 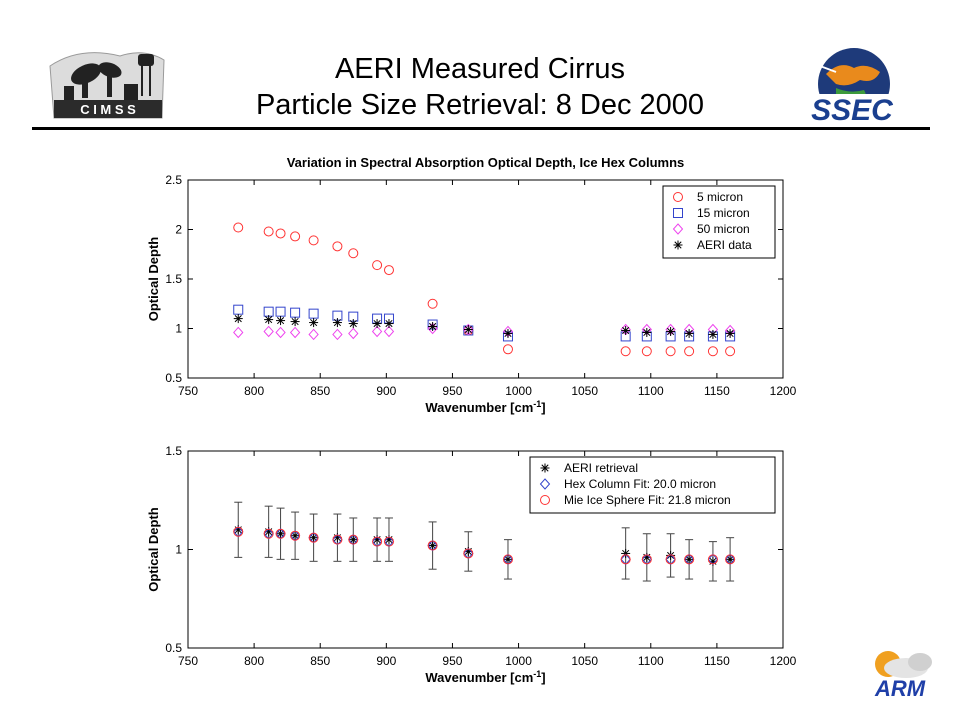 What do you see at coordinates (101, 81) in the screenshot?
I see `radar-dish-icon` at bounding box center [101, 81].